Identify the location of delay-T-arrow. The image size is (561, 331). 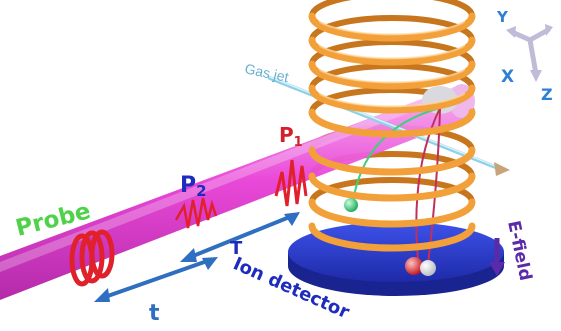
(240, 237).